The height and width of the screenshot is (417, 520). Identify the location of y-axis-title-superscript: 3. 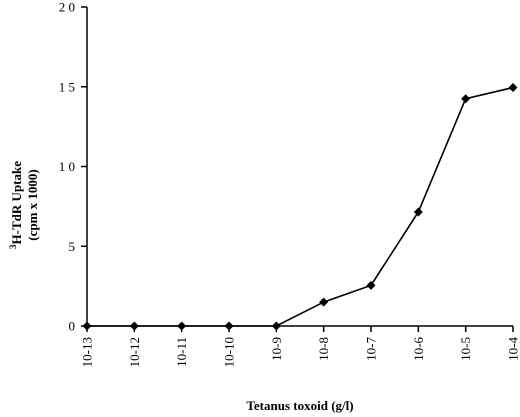
(13, 246).